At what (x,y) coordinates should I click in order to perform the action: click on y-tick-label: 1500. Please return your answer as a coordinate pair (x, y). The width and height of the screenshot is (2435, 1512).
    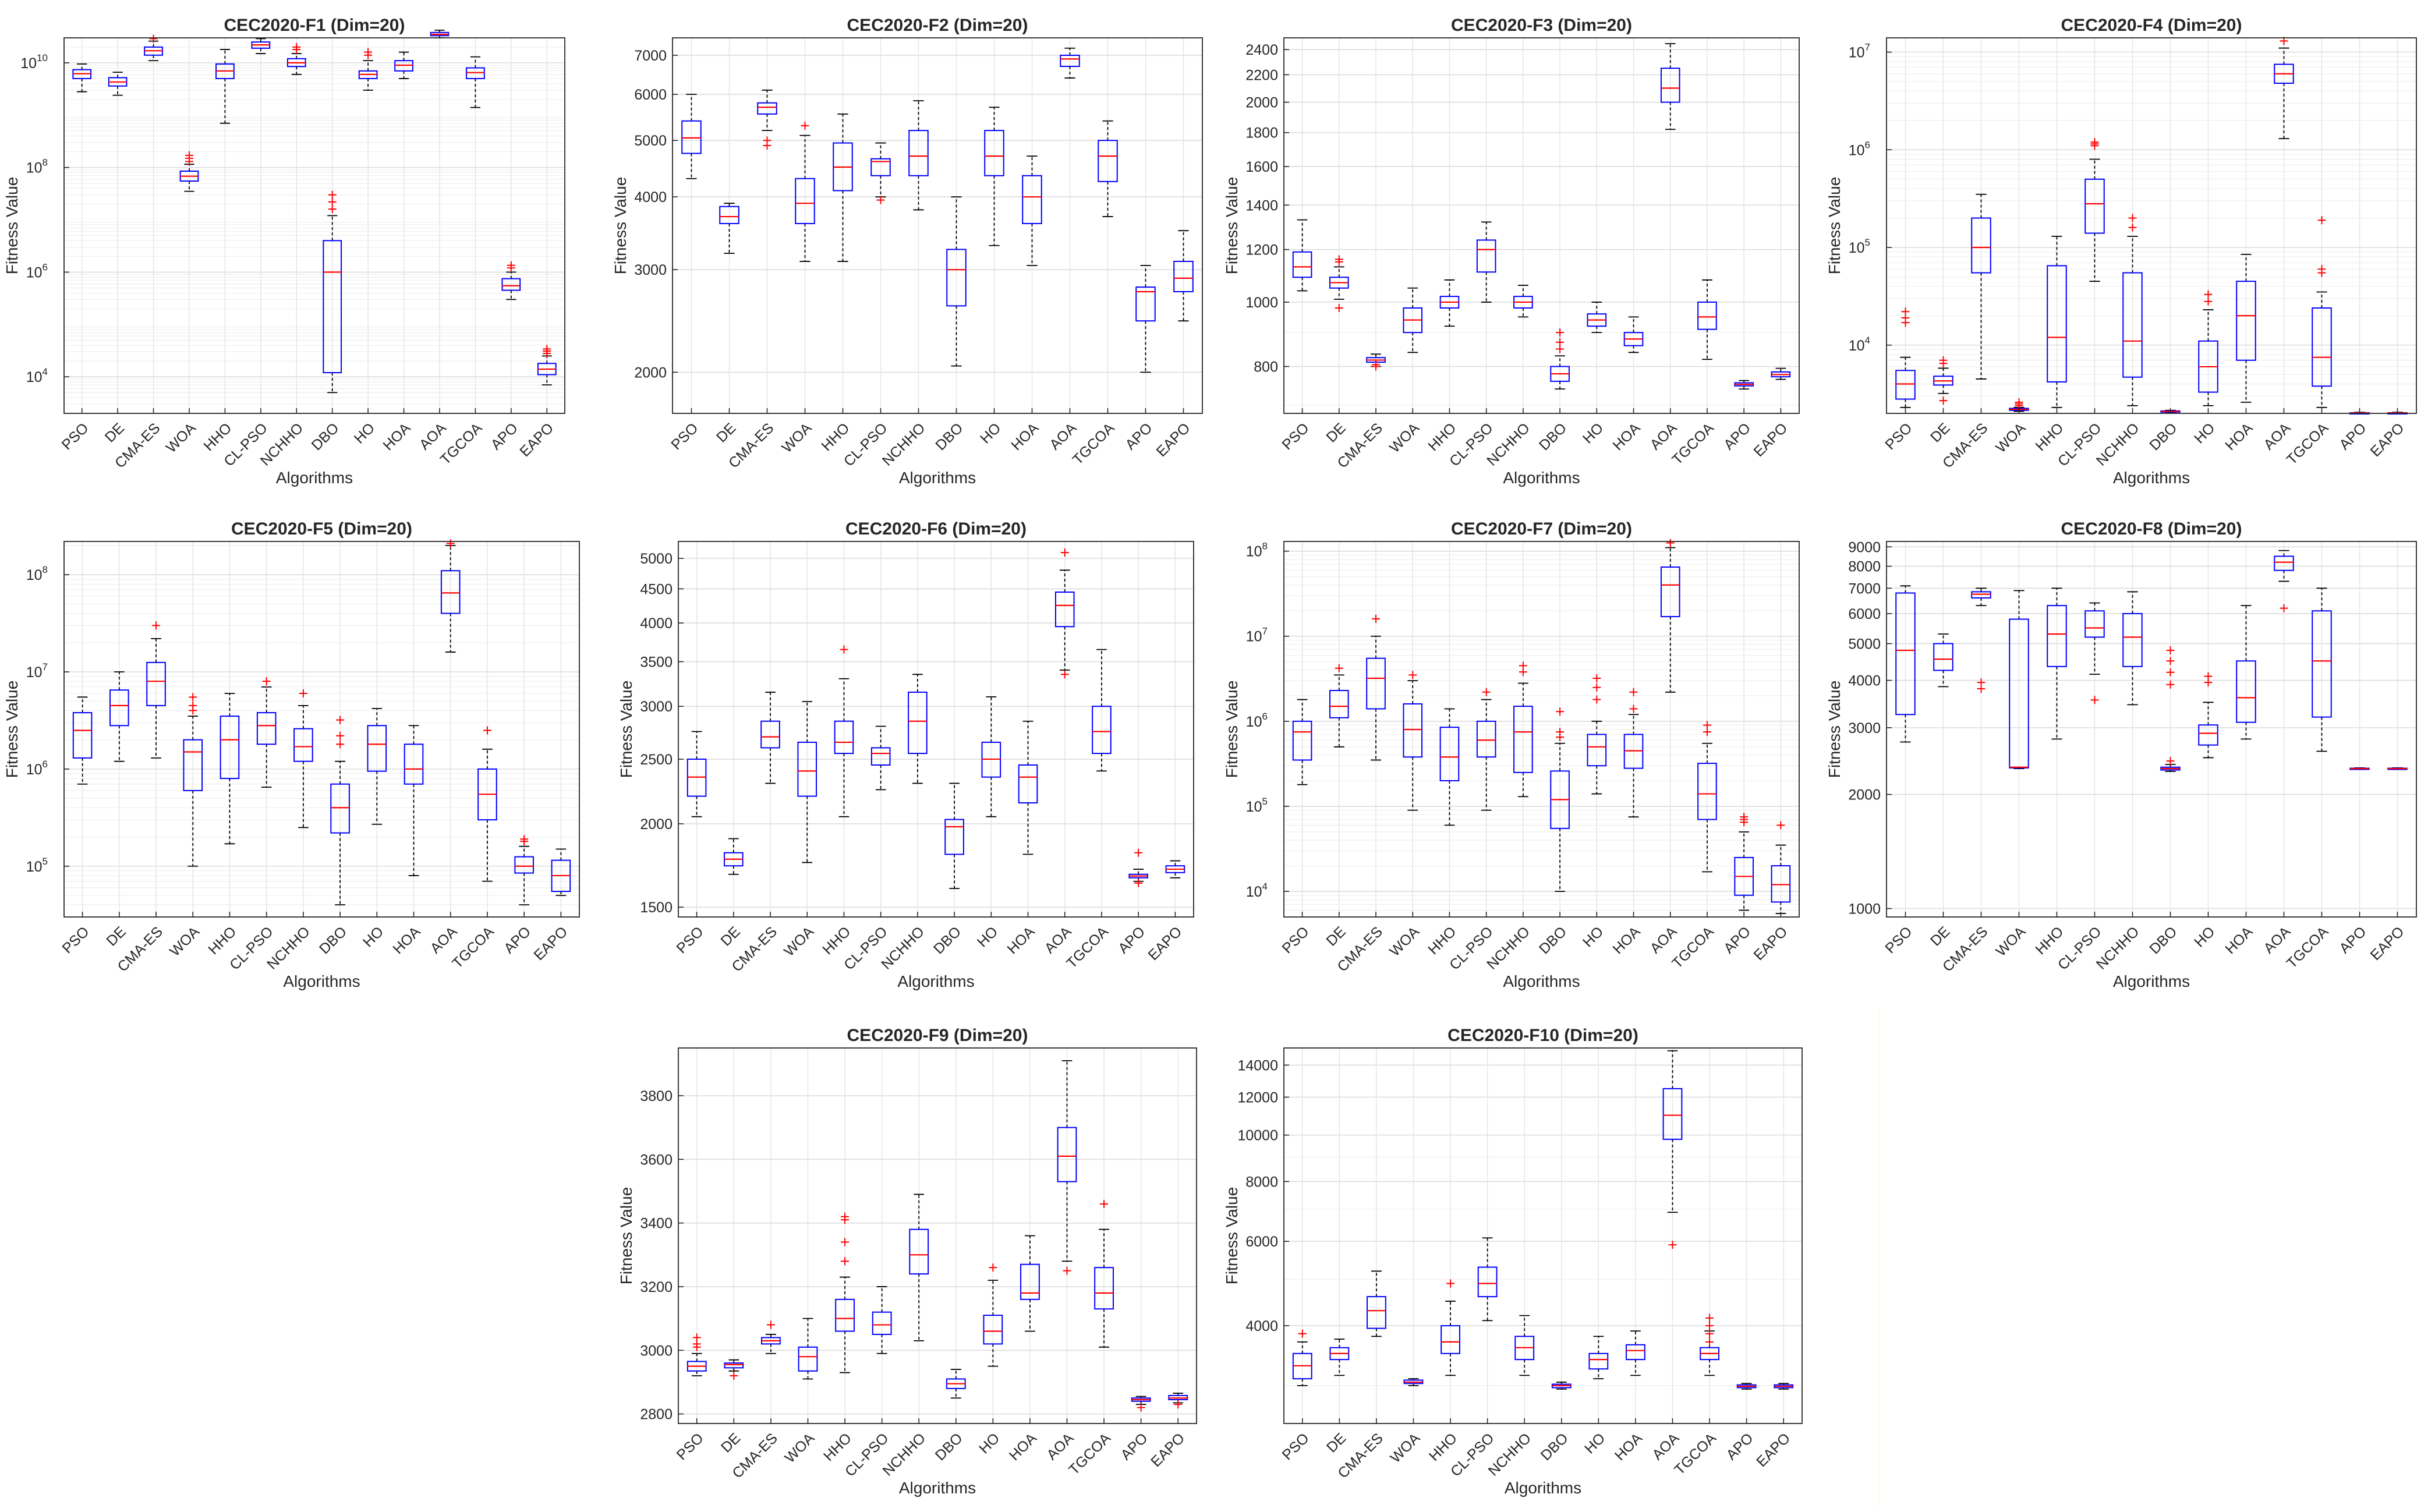
    Looking at the image, I should click on (657, 908).